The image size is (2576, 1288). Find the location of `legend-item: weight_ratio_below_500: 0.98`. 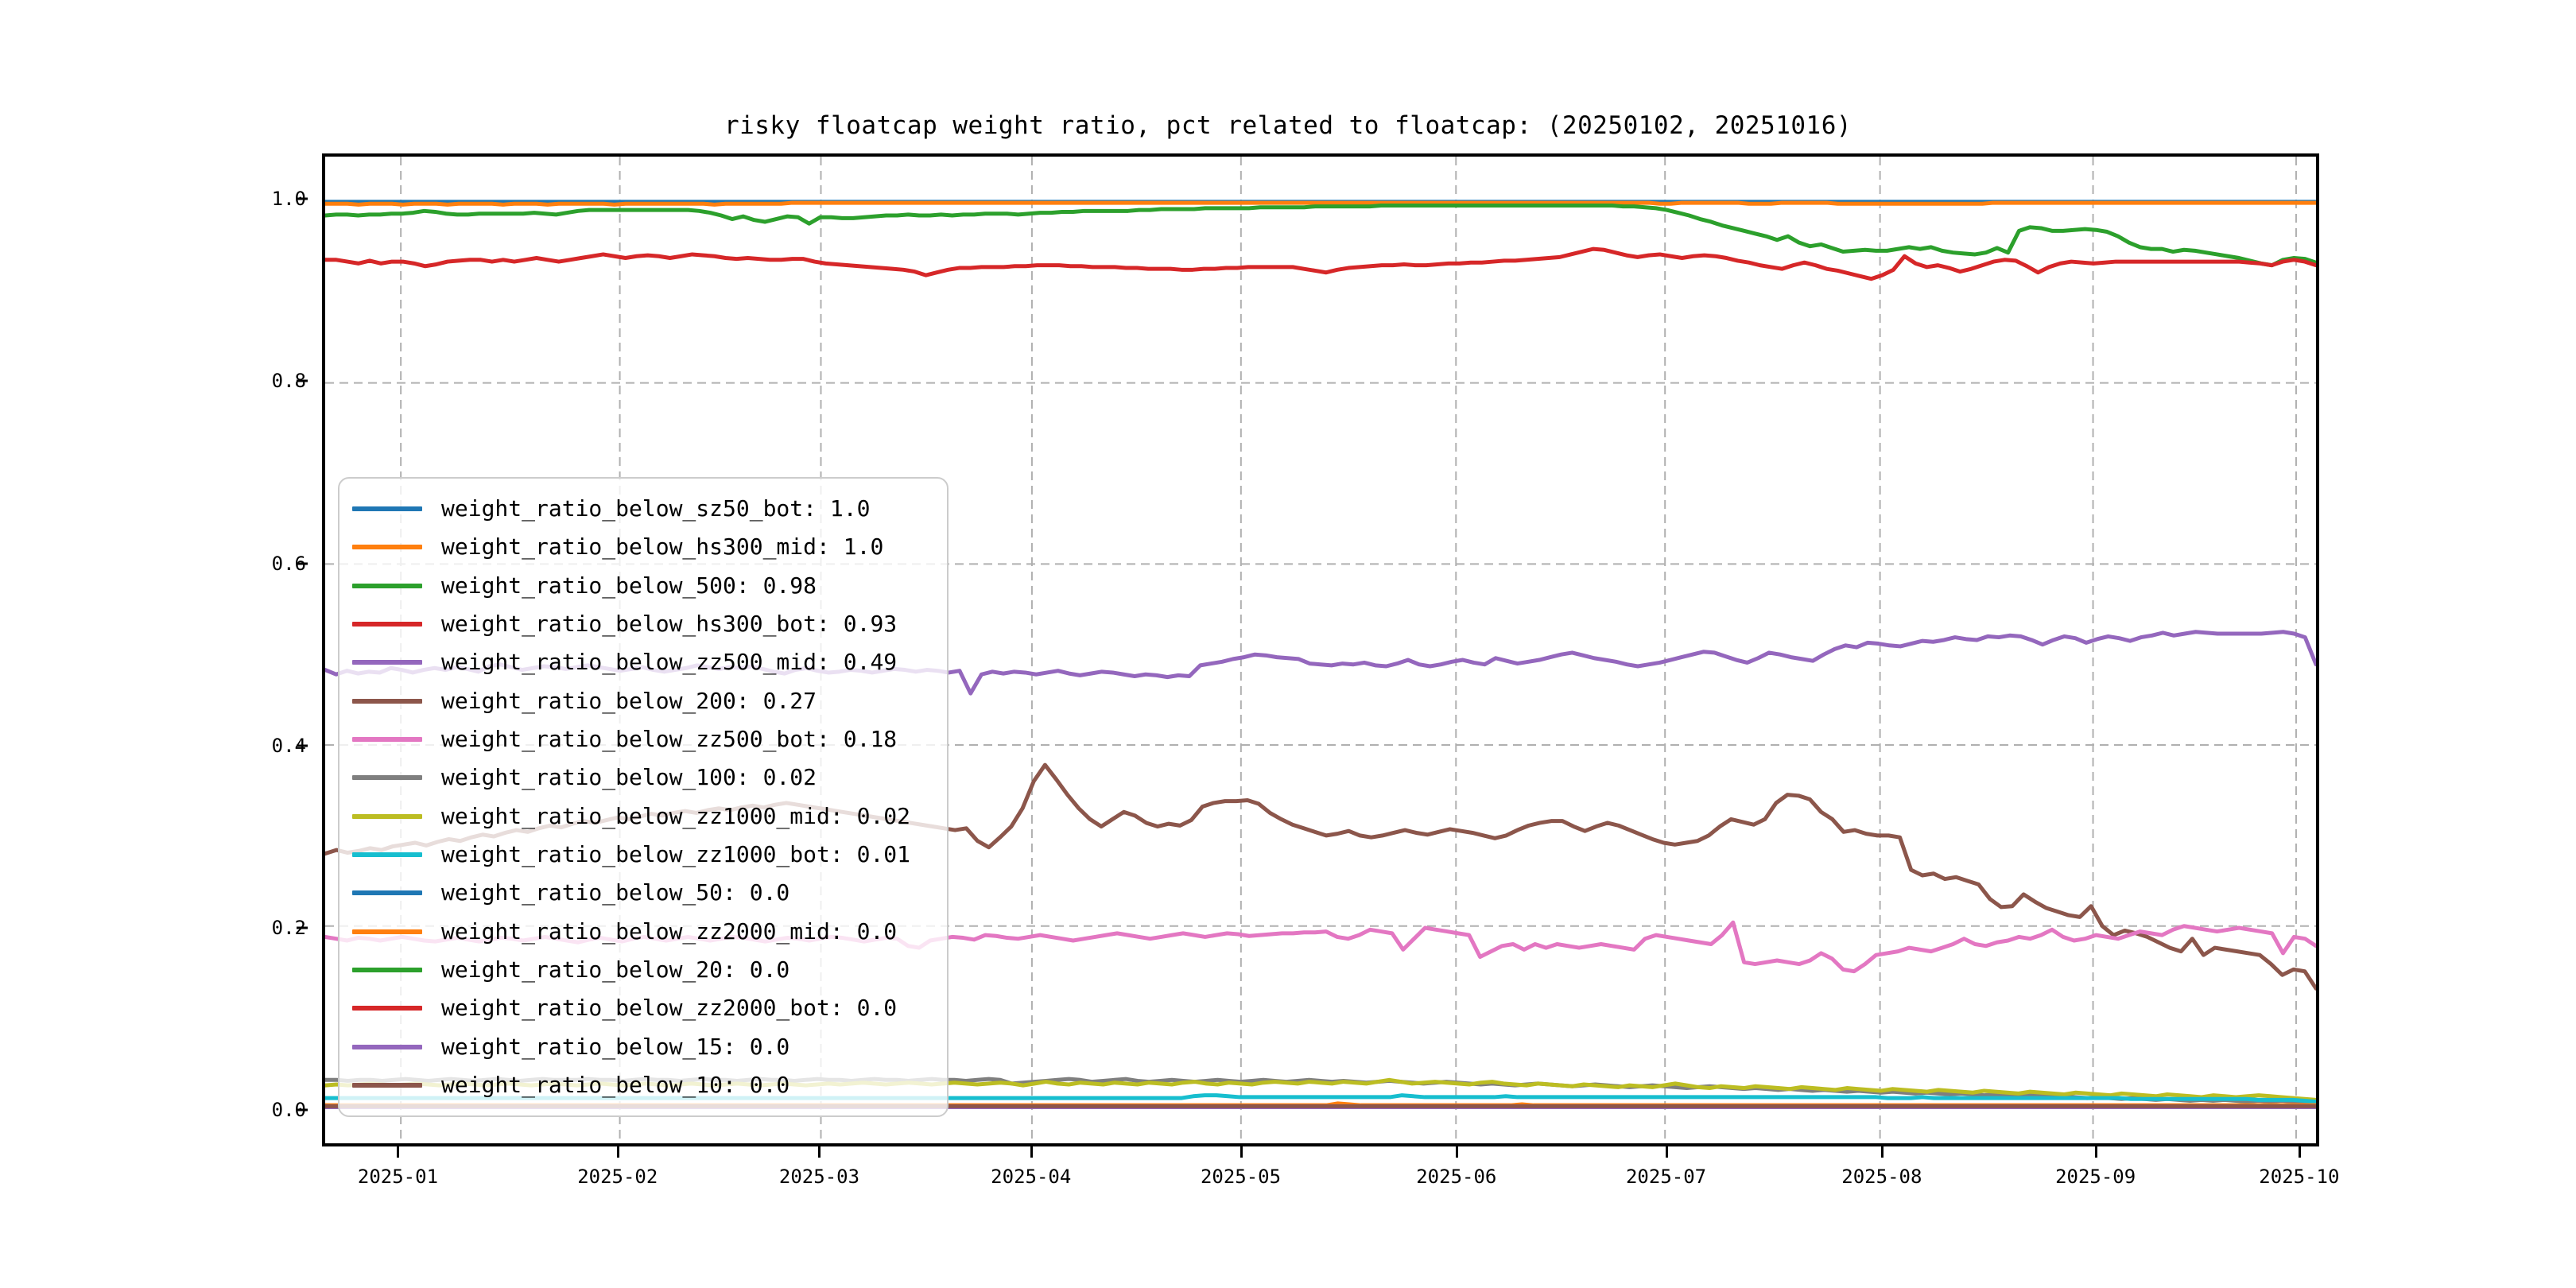

legend-item: weight_ratio_below_500: 0.98 is located at coordinates (643, 586).